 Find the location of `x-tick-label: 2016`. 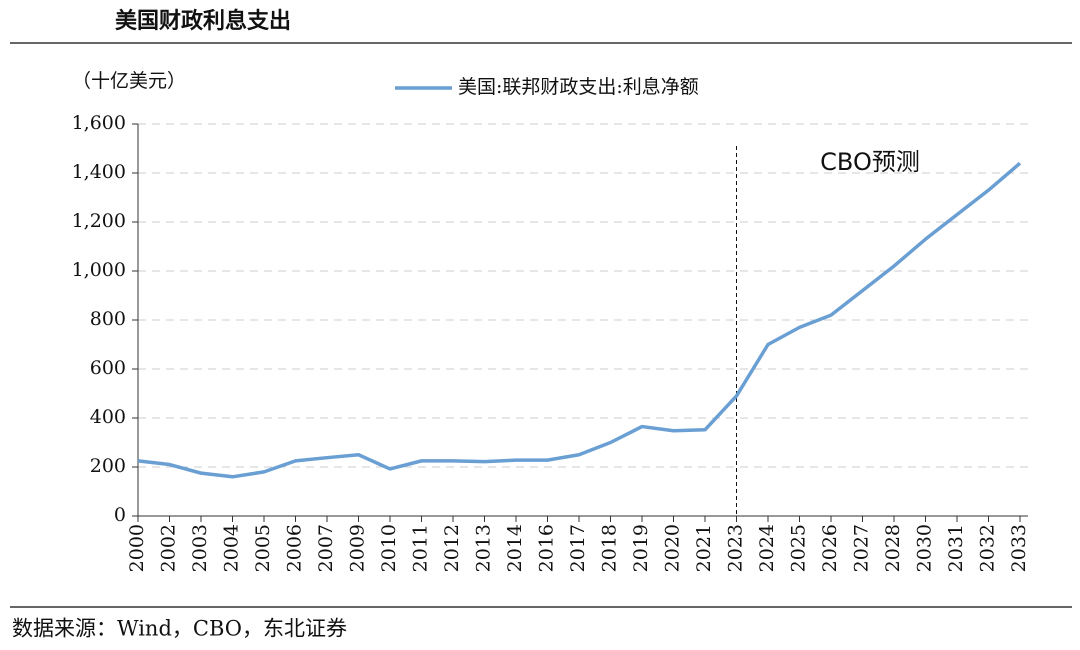

x-tick-label: 2016 is located at coordinates (547, 548).